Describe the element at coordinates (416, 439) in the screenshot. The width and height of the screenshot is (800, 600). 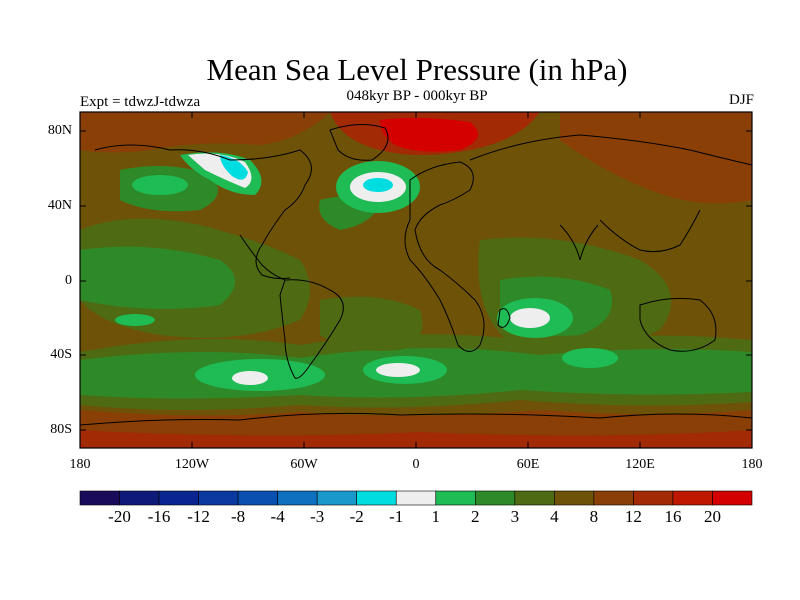
I see `antarctic-red` at that location.